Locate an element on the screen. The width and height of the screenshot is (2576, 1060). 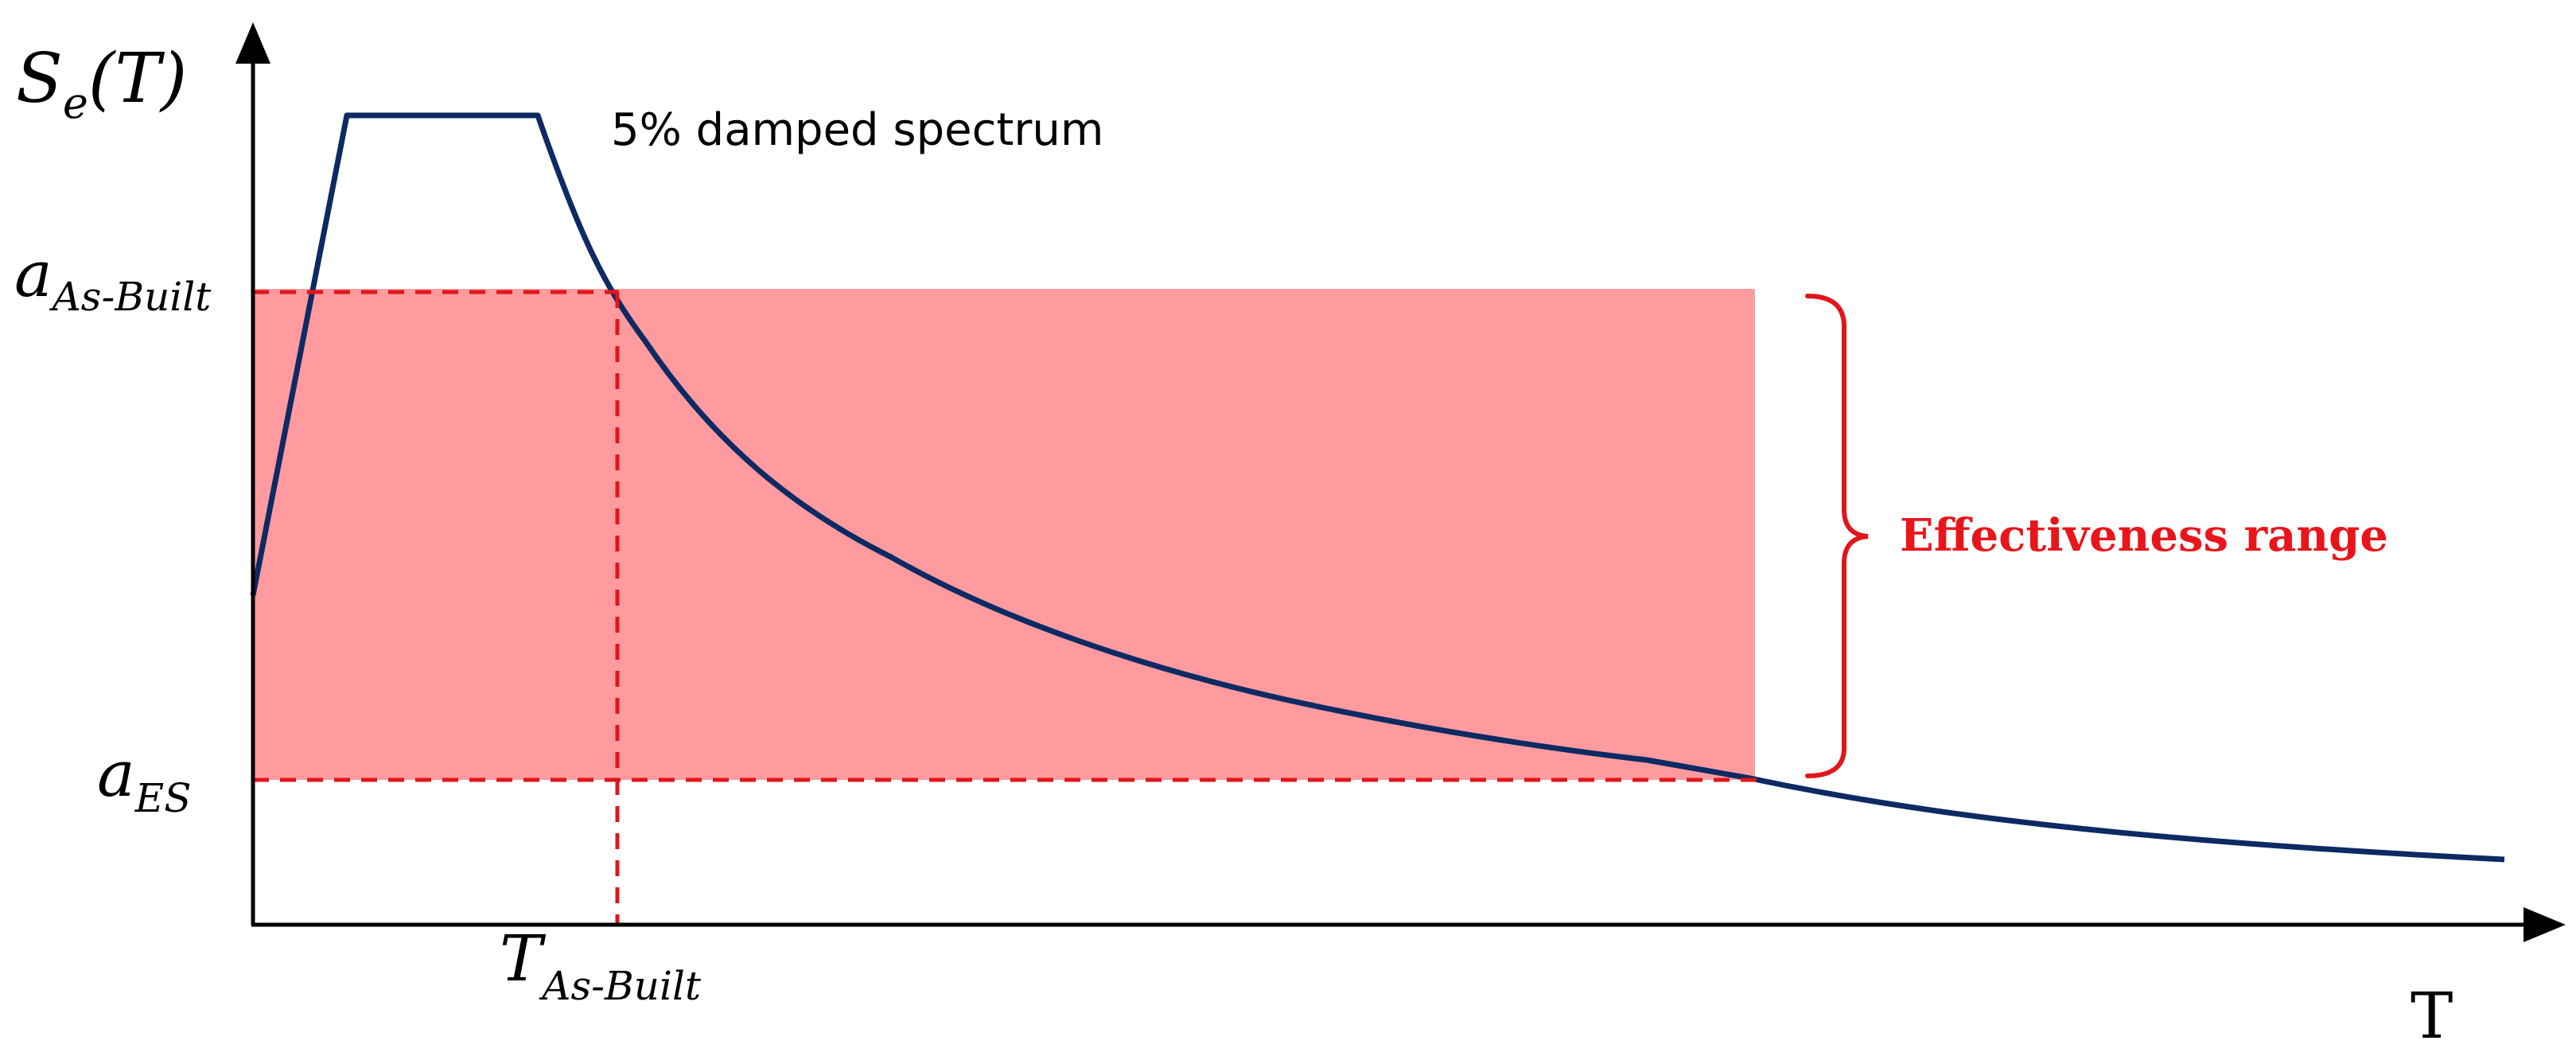
a-es-label: aES is located at coordinates (144, 779).